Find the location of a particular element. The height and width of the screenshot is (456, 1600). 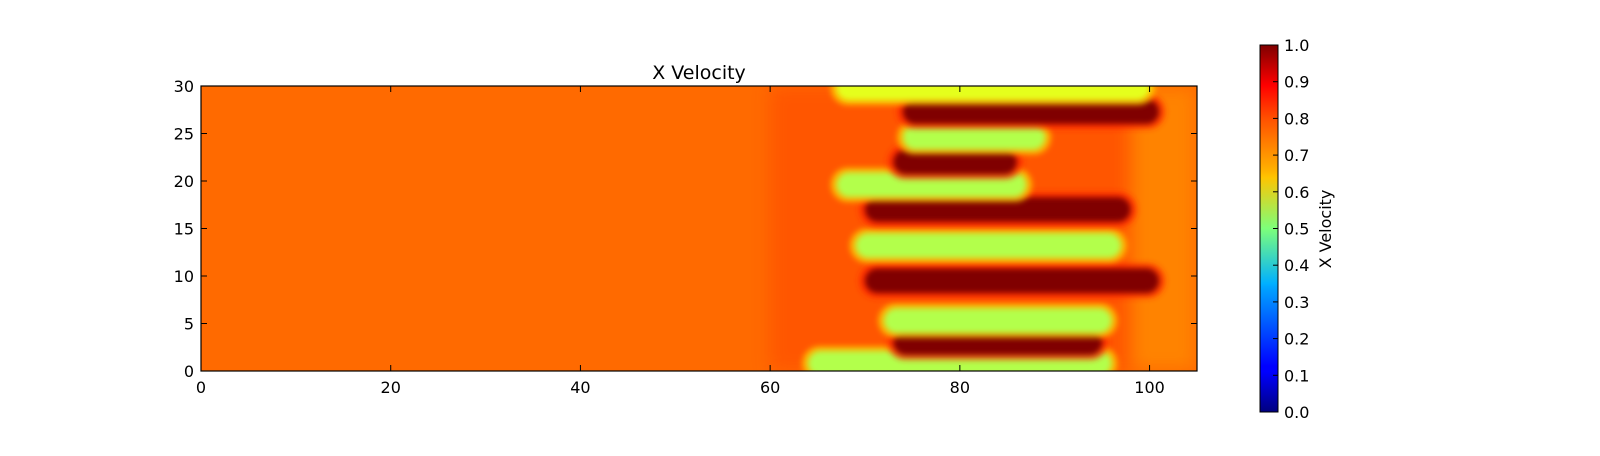

y-tick-label: 0 is located at coordinates (189, 371).